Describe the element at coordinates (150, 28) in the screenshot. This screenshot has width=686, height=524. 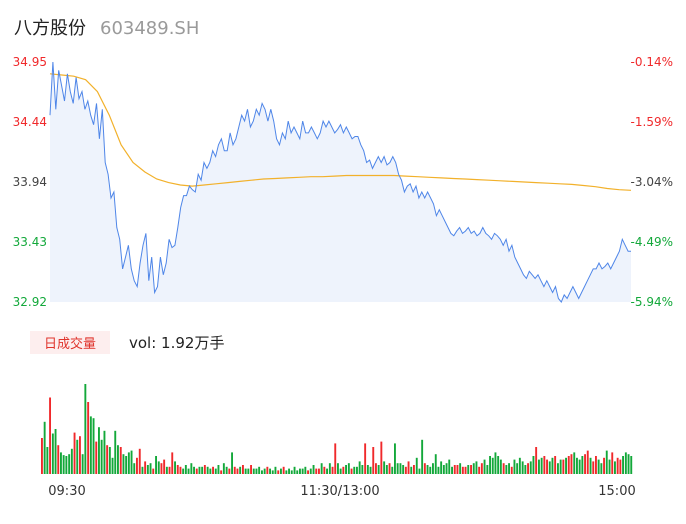
I see `stock-code: 603489.SH` at that location.